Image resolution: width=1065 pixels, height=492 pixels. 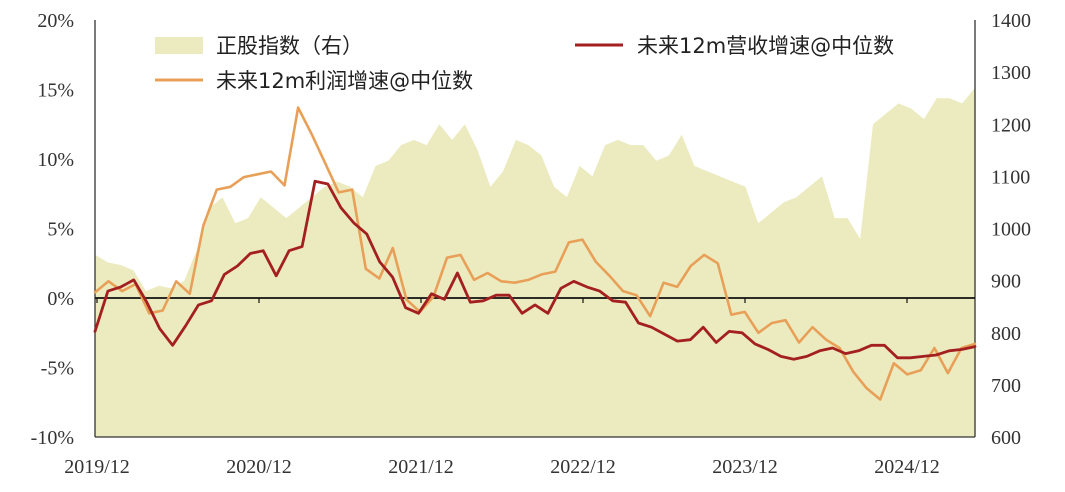 What do you see at coordinates (60, 230) in the screenshot?
I see `y-left-tick-label: 5%` at bounding box center [60, 230].